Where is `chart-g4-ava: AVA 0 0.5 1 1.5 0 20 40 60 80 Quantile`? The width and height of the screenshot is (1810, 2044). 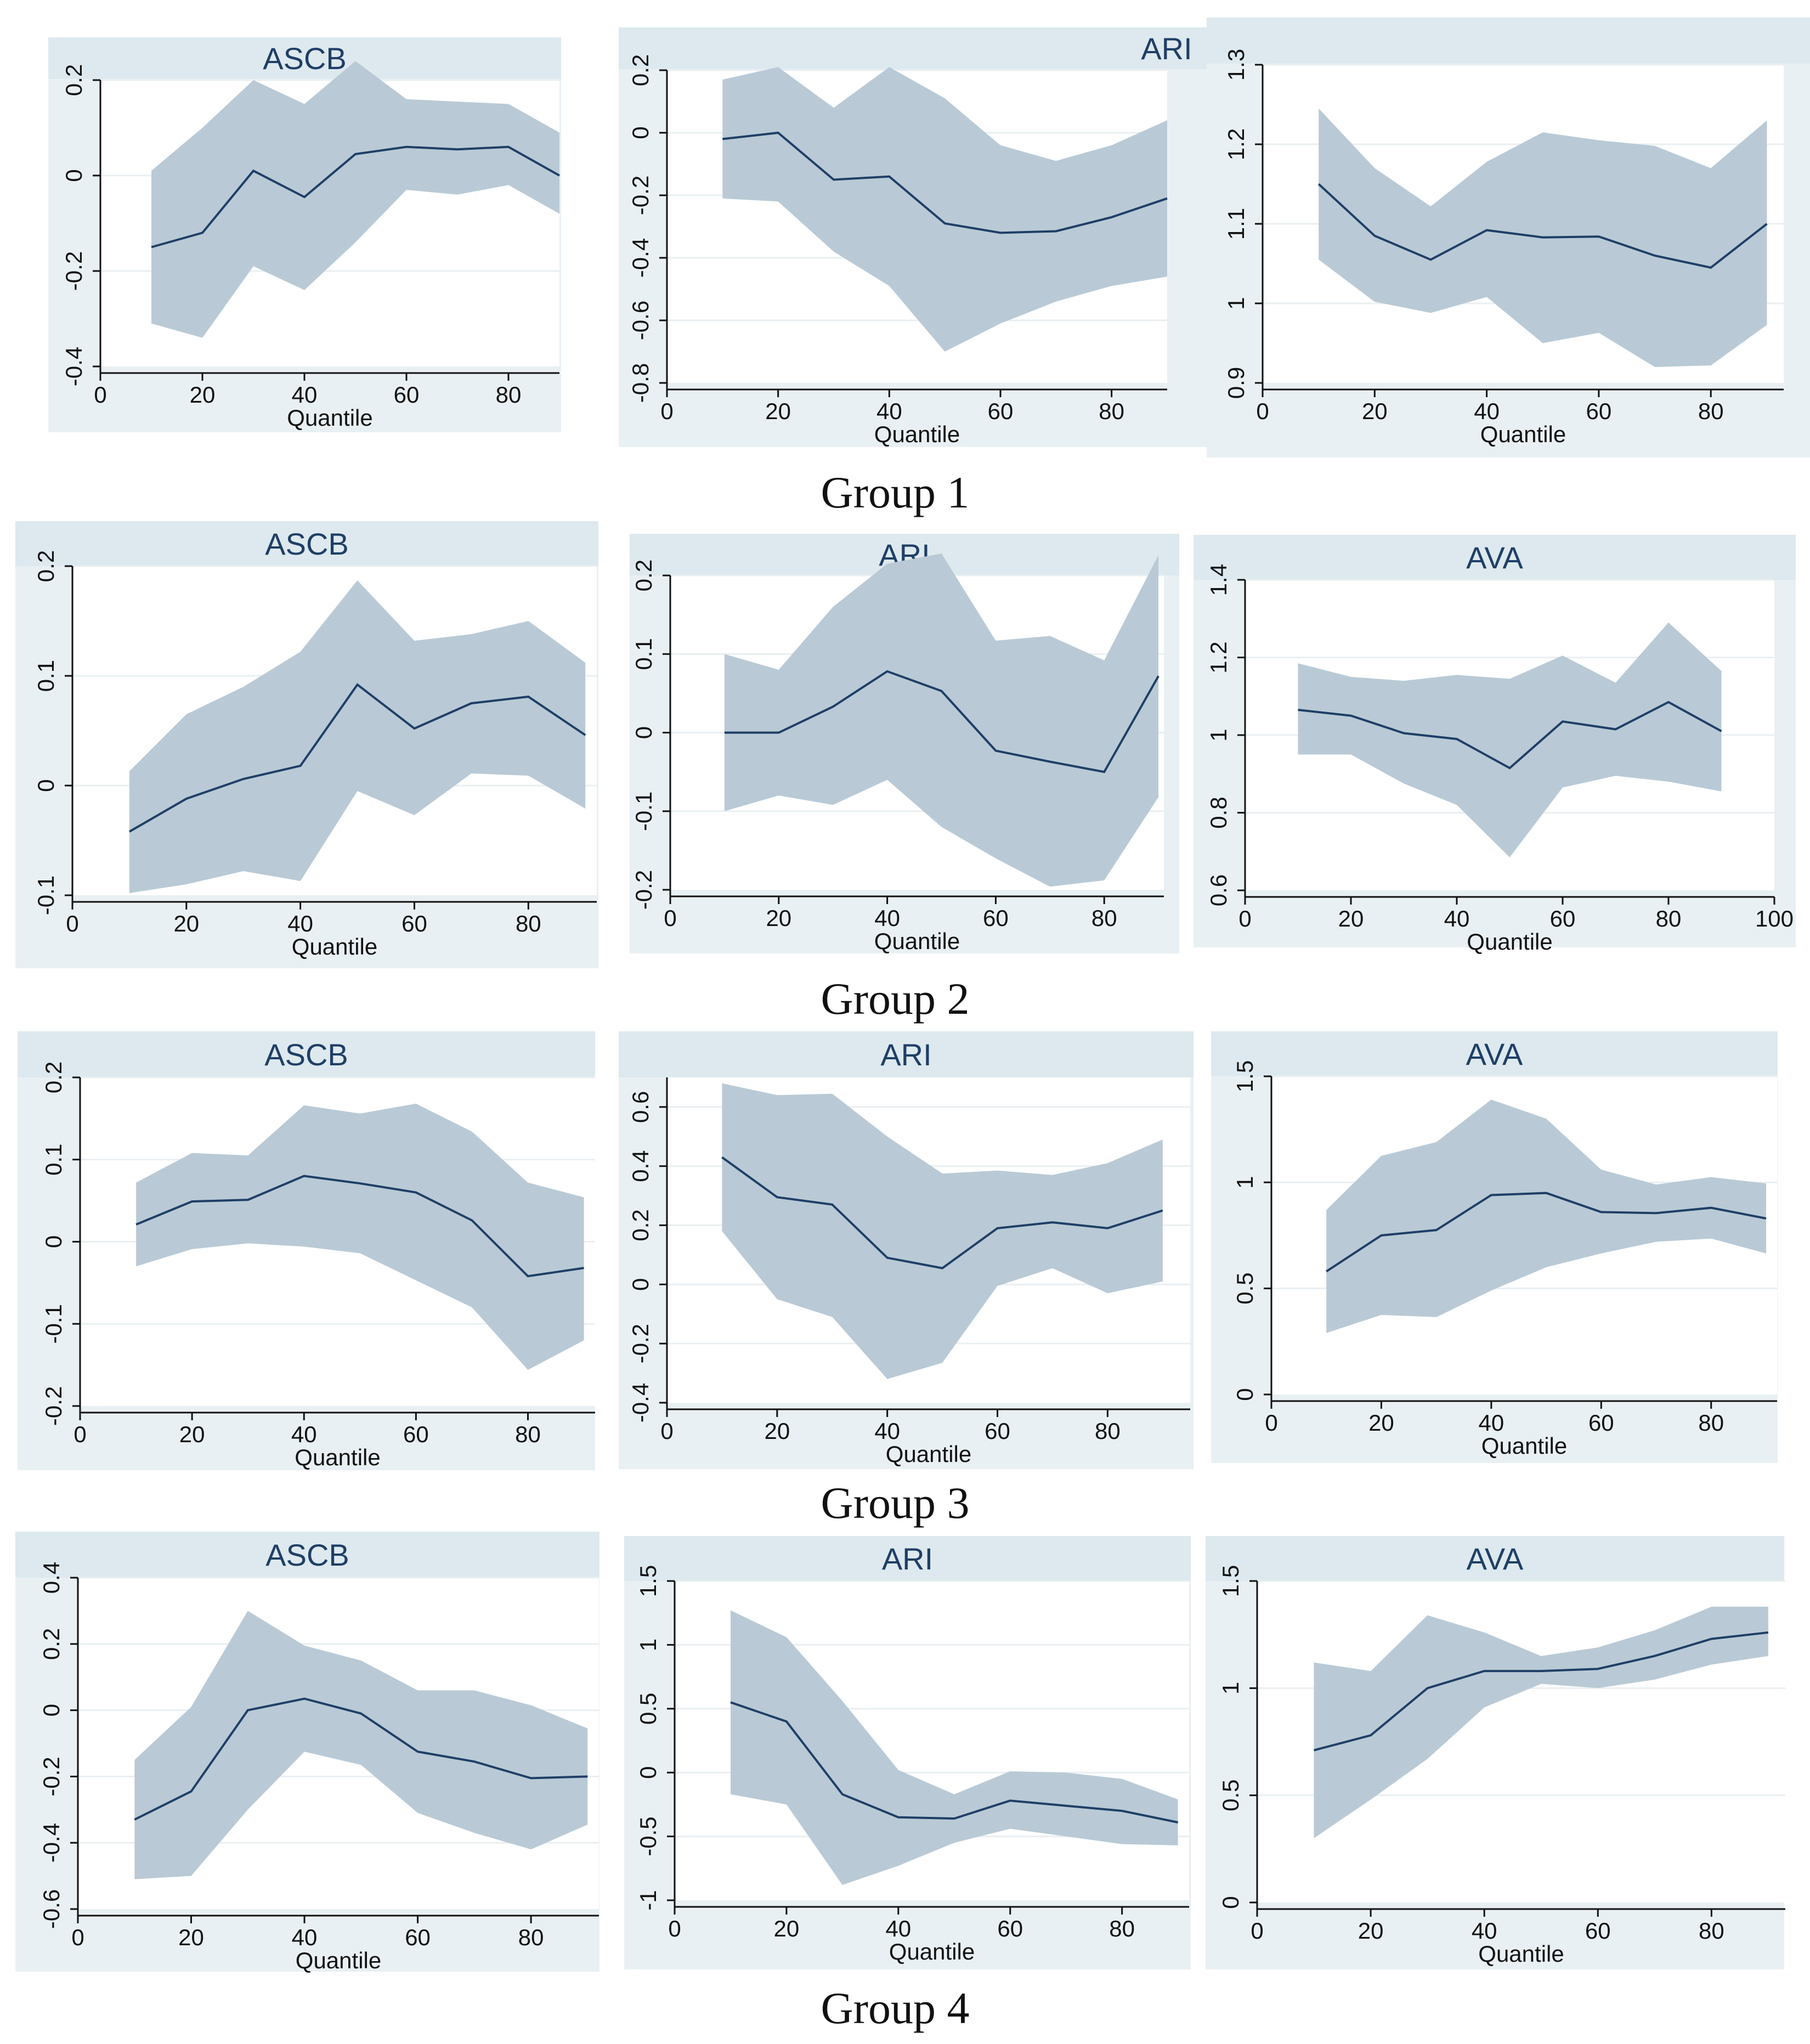 chart-g4-ava: AVA 0 0.5 1 1.5 0 20 40 60 80 Quantile is located at coordinates (1495, 1752).